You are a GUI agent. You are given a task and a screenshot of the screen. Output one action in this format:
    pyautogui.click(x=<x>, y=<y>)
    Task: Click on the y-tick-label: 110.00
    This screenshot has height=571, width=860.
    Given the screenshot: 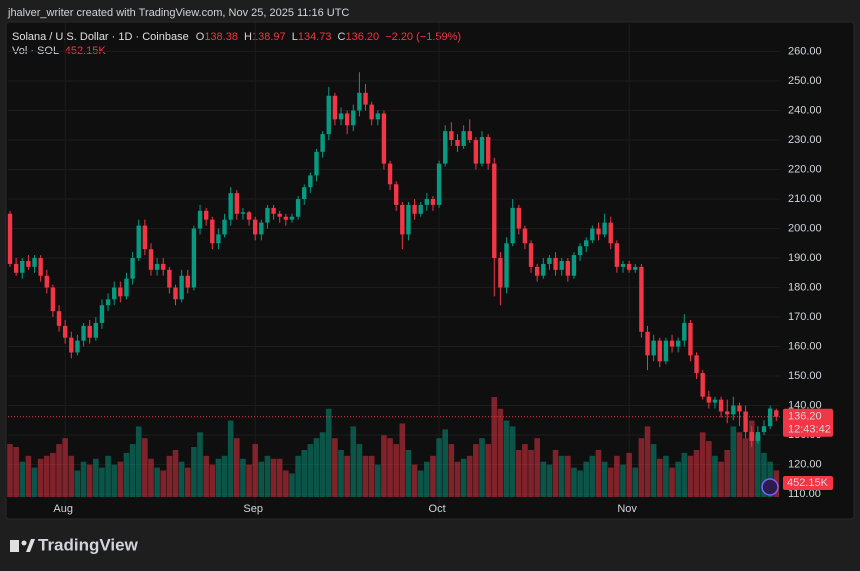 What is the action you would take?
    pyautogui.click(x=804, y=494)
    